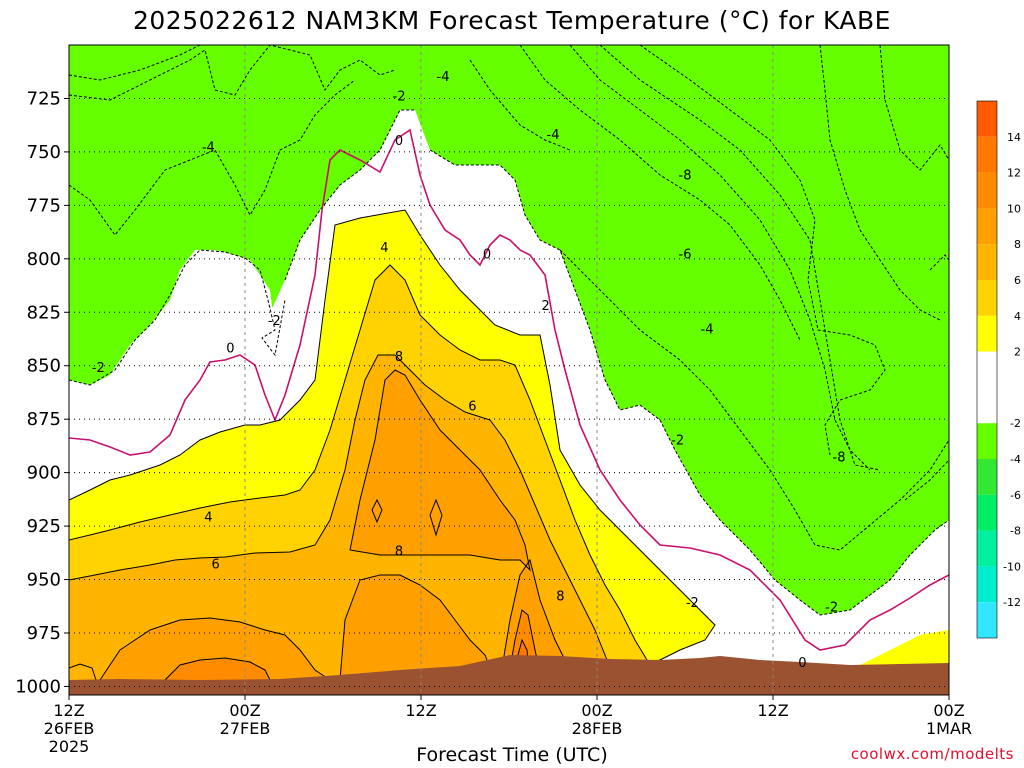 The height and width of the screenshot is (768, 1024). I want to click on colorbar-label: -12, so click(1012, 602).